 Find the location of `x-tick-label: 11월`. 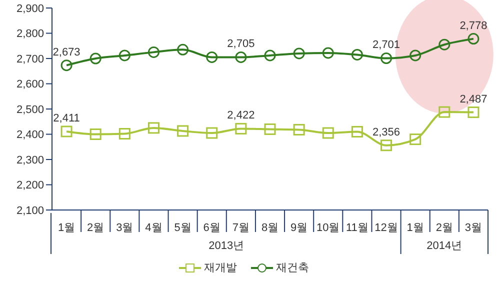

x-tick-label: 11월 is located at coordinates (357, 228).